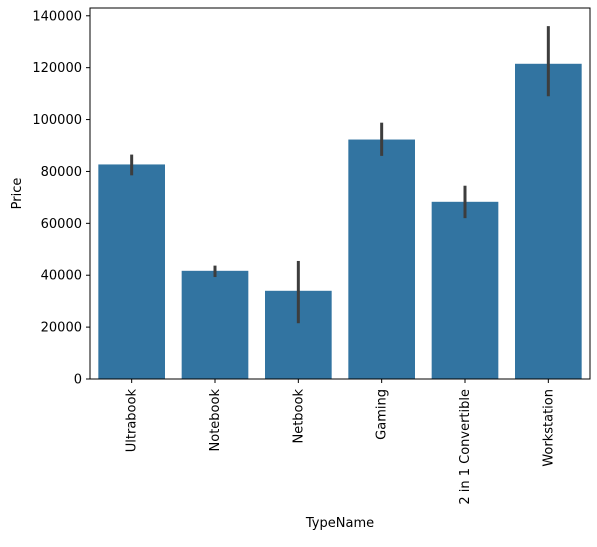 The width and height of the screenshot is (597, 547). I want to click on x-tick-label: Workstation, so click(548, 428).